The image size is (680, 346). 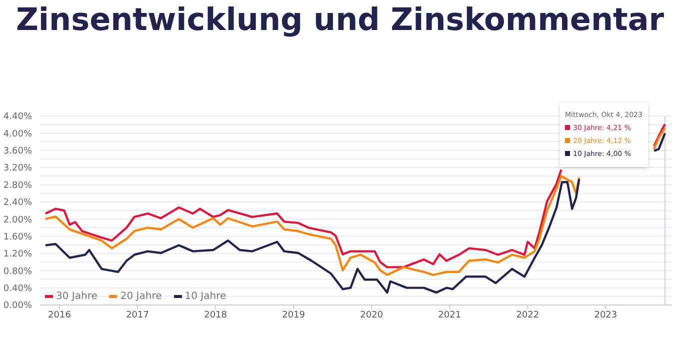 What do you see at coordinates (17, 117) in the screenshot?
I see `y-tick-label: 4.40%` at bounding box center [17, 117].